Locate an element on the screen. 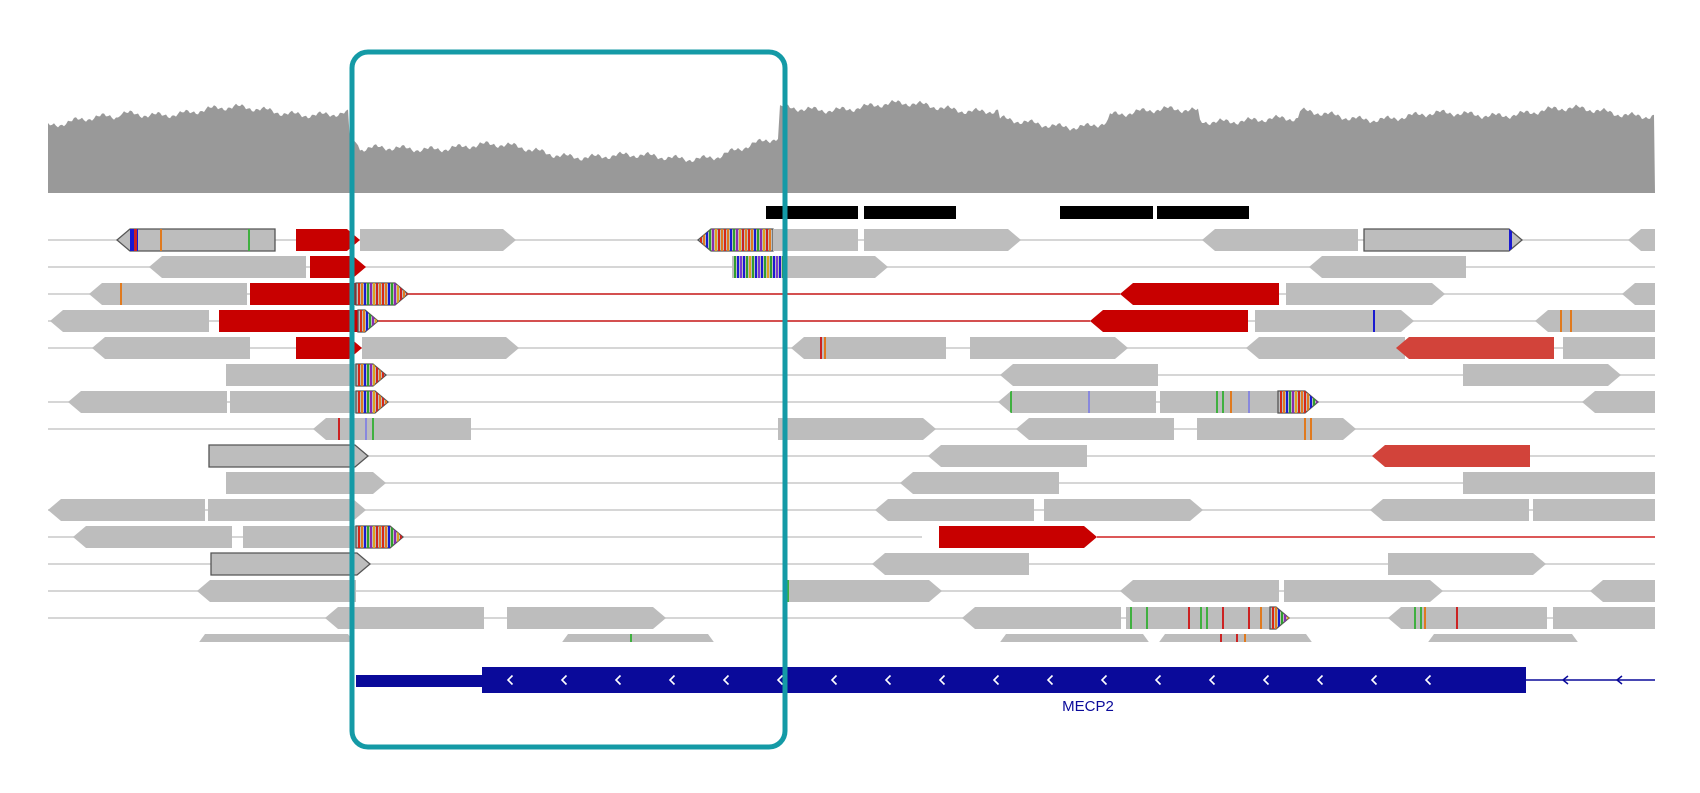 The width and height of the screenshot is (1700, 793). gene-label: MECP2 is located at coordinates (1088, 706).